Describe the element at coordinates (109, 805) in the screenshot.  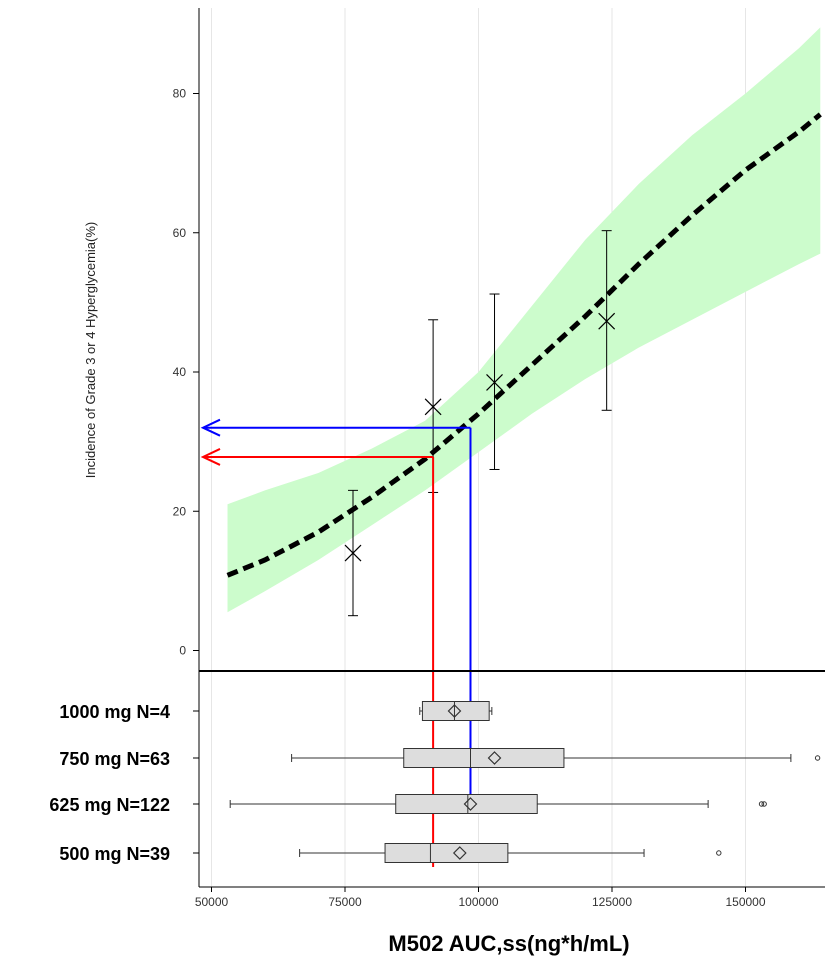
I see `boxplot-group-label: 625 mg N=122` at that location.